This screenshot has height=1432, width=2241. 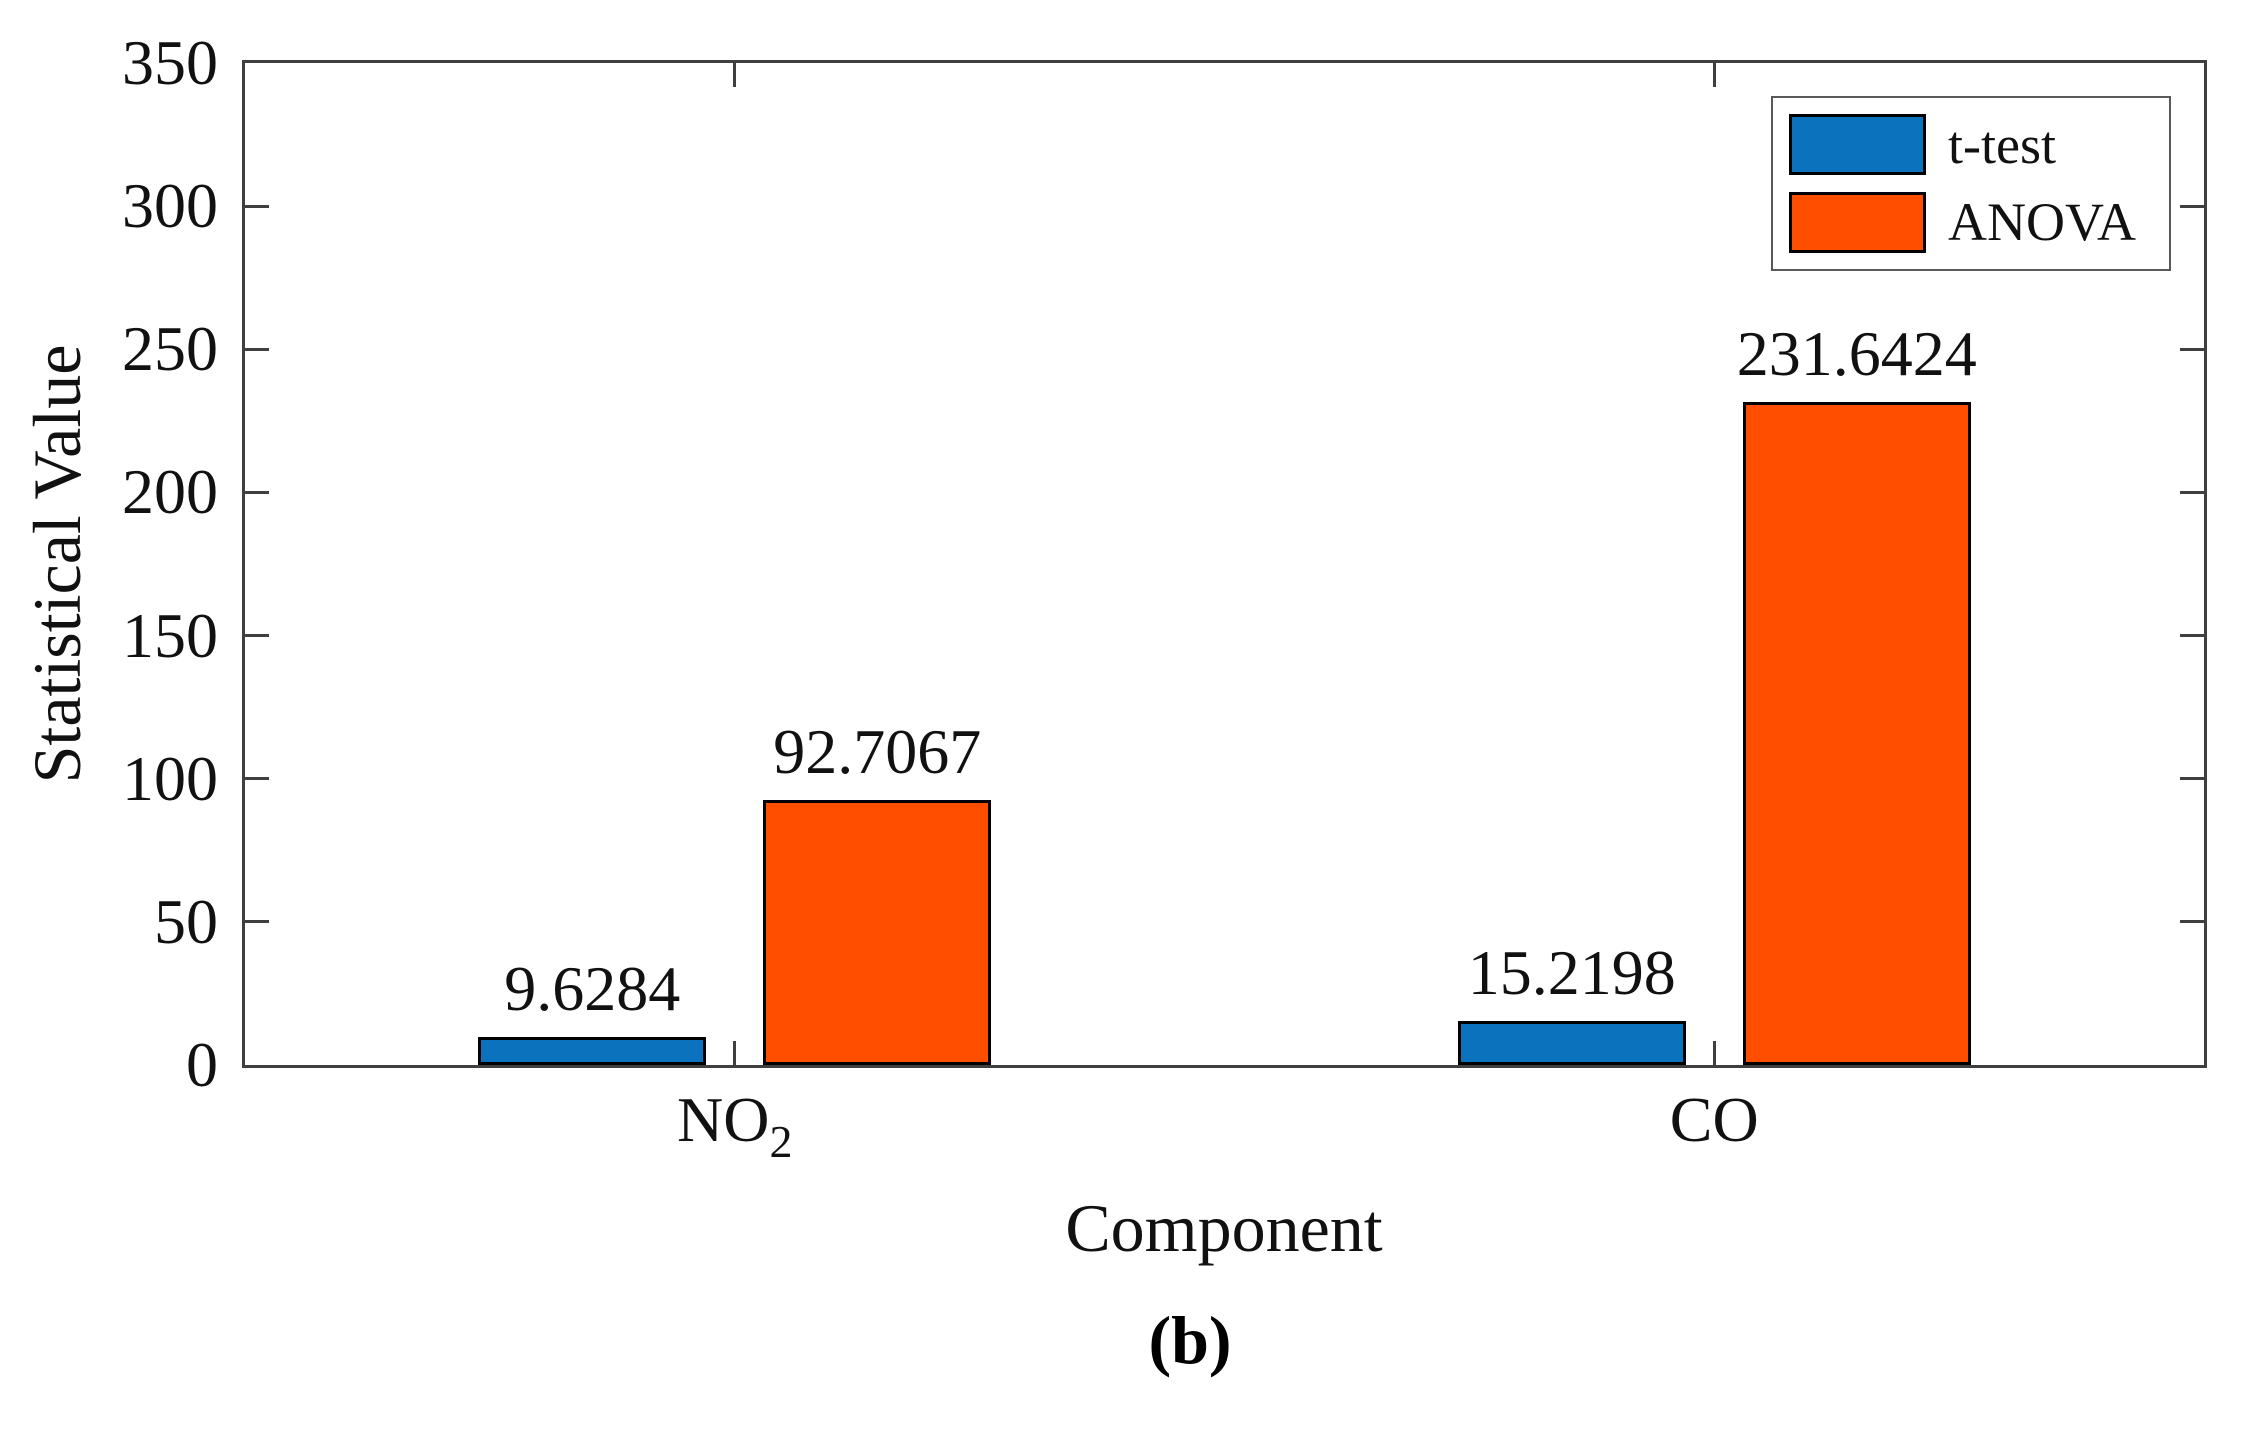 I want to click on y-tick-label: 50, so click(x=186, y=921).